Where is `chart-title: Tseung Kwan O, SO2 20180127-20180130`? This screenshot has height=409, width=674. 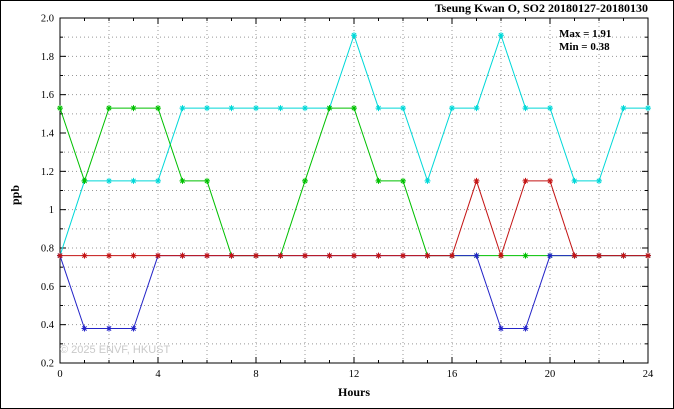
chart-title: Tseung Kwan O, SO2 20180127-20180130 is located at coordinates (541, 8).